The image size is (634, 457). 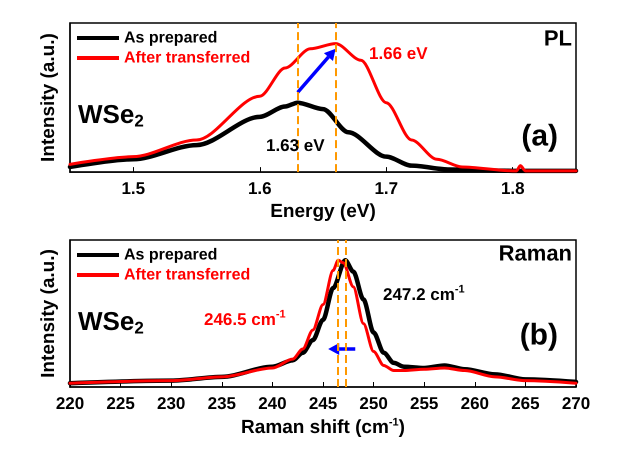 I want to click on x-tick-label: 225, so click(x=120, y=403).